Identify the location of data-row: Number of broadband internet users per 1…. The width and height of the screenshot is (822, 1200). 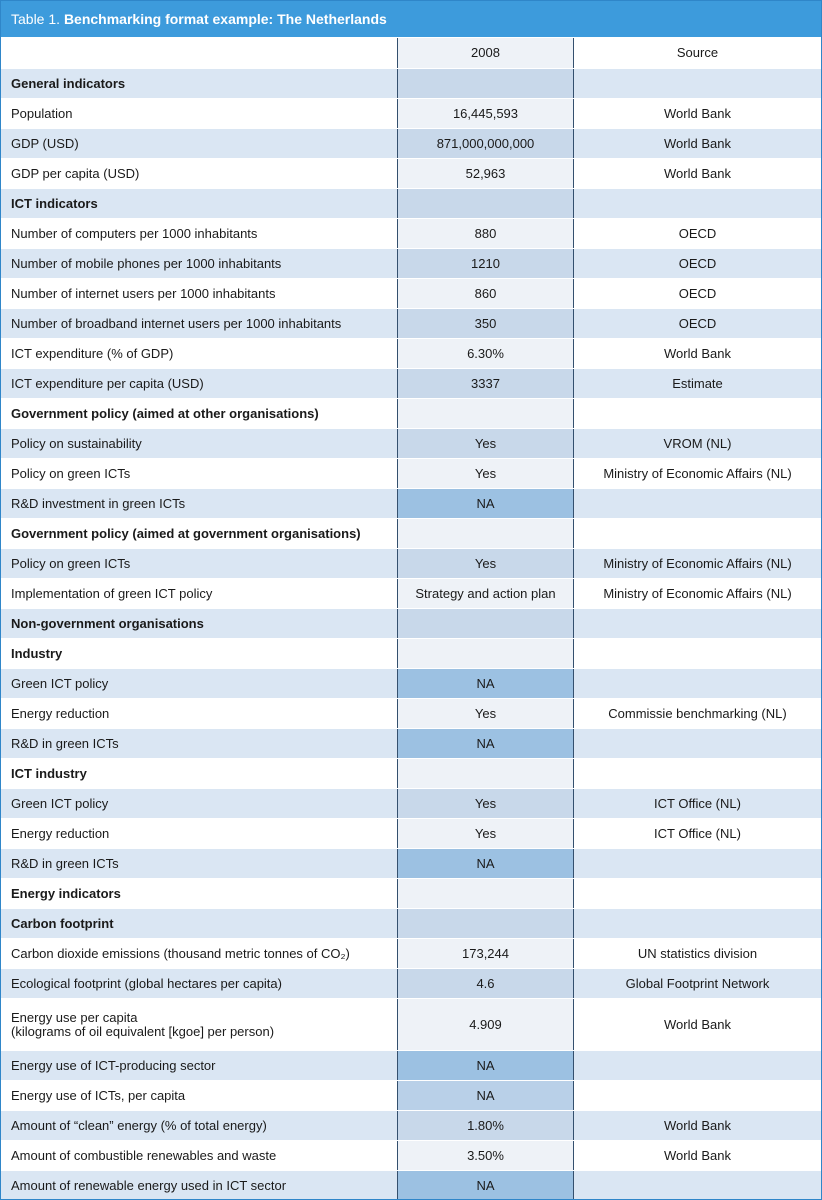
(411, 323).